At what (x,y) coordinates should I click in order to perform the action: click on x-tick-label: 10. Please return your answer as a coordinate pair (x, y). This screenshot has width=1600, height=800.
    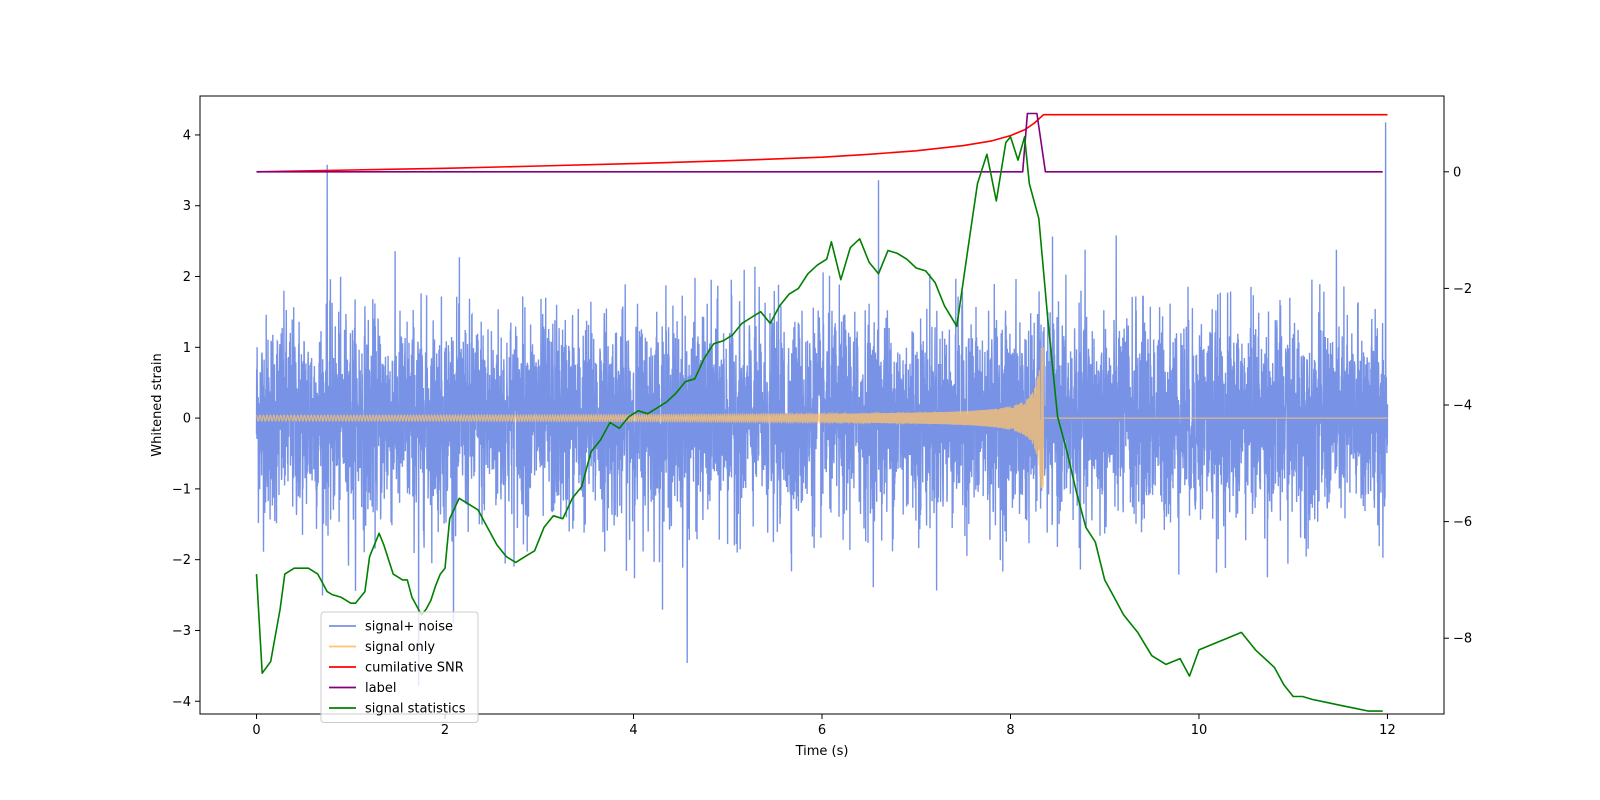
    Looking at the image, I should click on (1199, 730).